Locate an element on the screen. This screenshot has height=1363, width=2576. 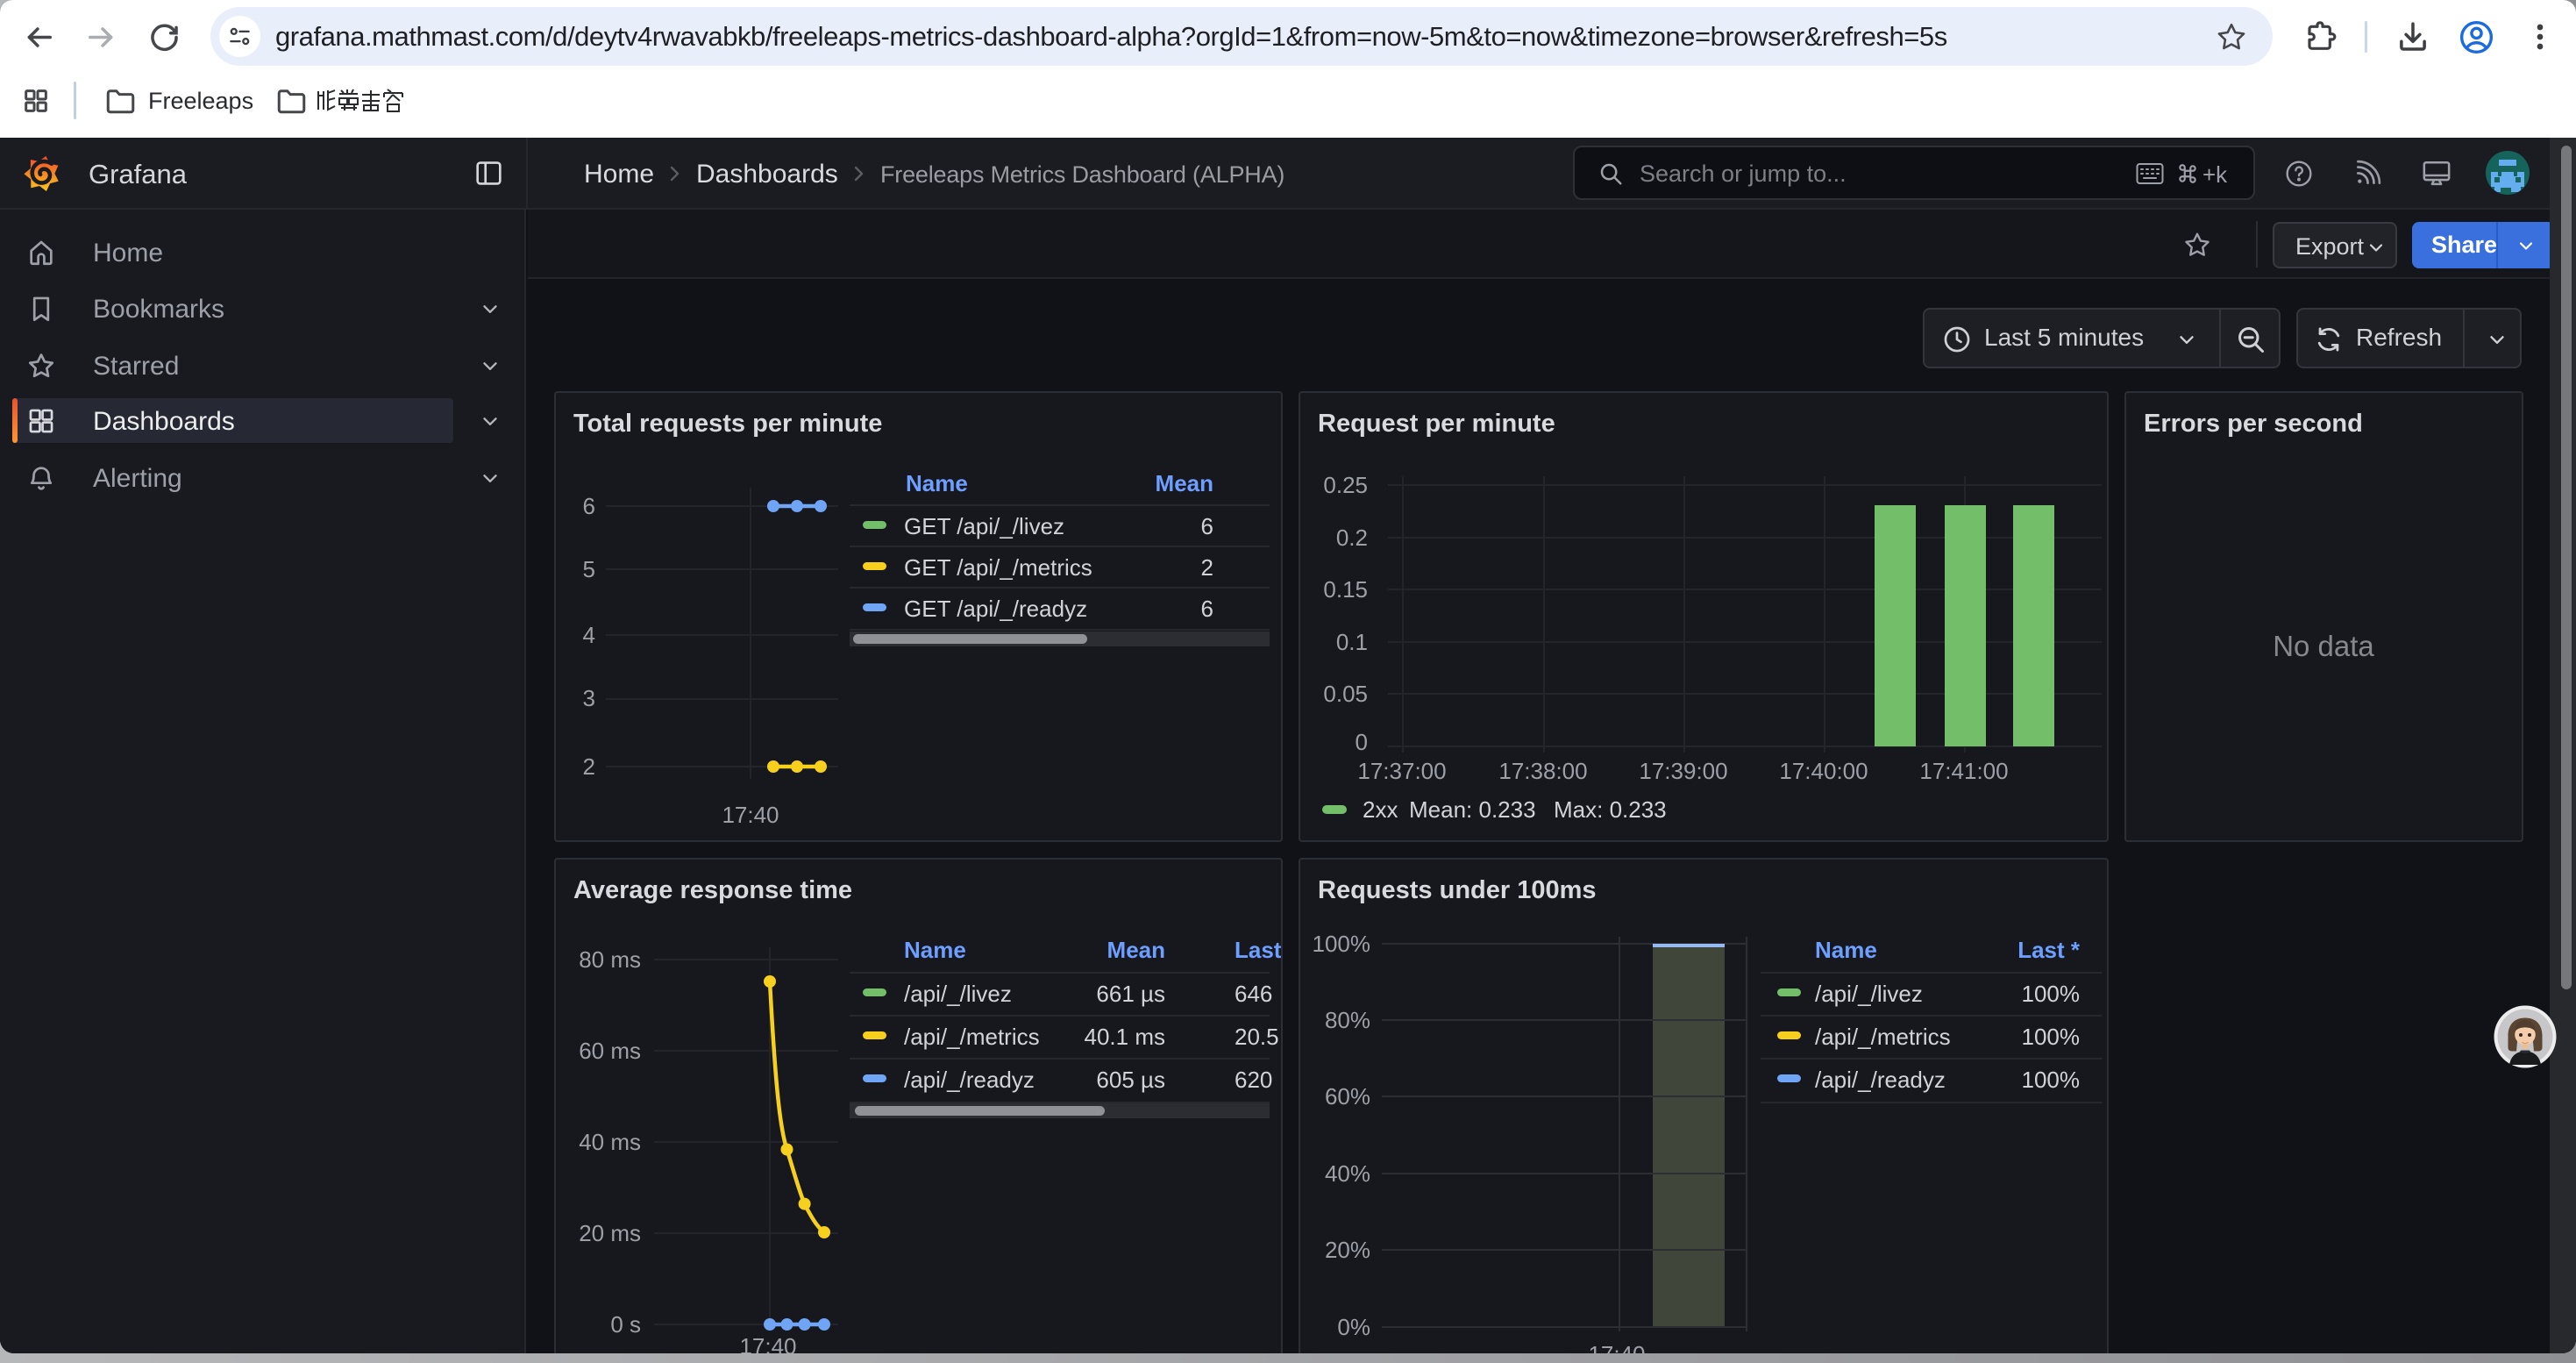
svg-text: Requests under 100ms is located at coordinates (1457, 890).